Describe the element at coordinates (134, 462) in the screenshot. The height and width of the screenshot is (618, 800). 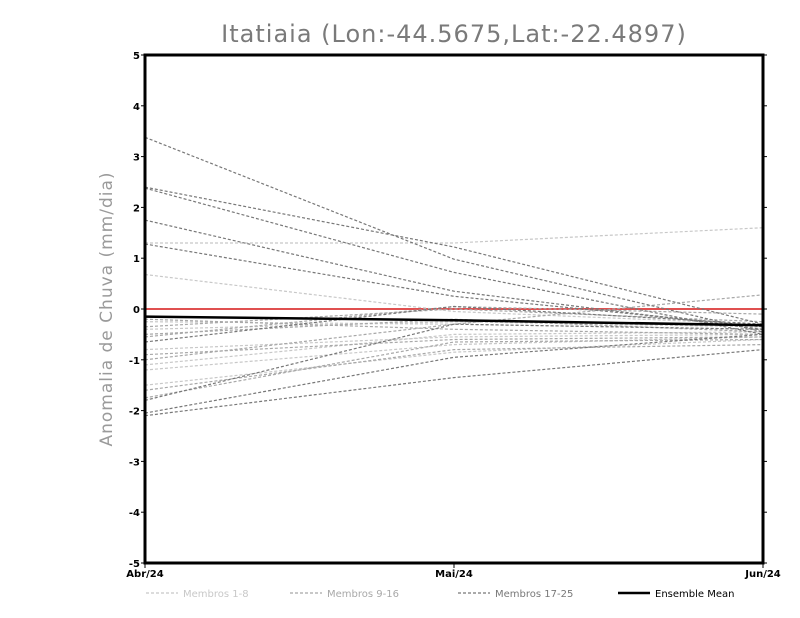
I see `y-tick-label: -3` at that location.